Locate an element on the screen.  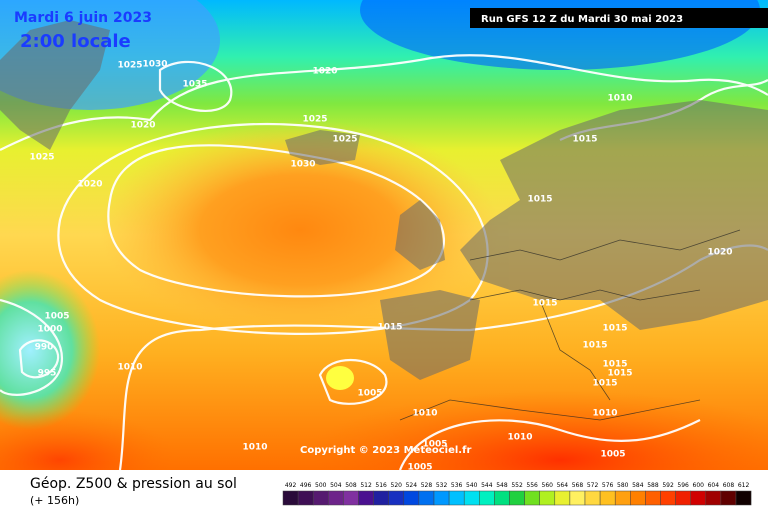
run-info: Run GFS 12 Z du Mardi 30 mai 2023 is located at coordinates (582, 19).